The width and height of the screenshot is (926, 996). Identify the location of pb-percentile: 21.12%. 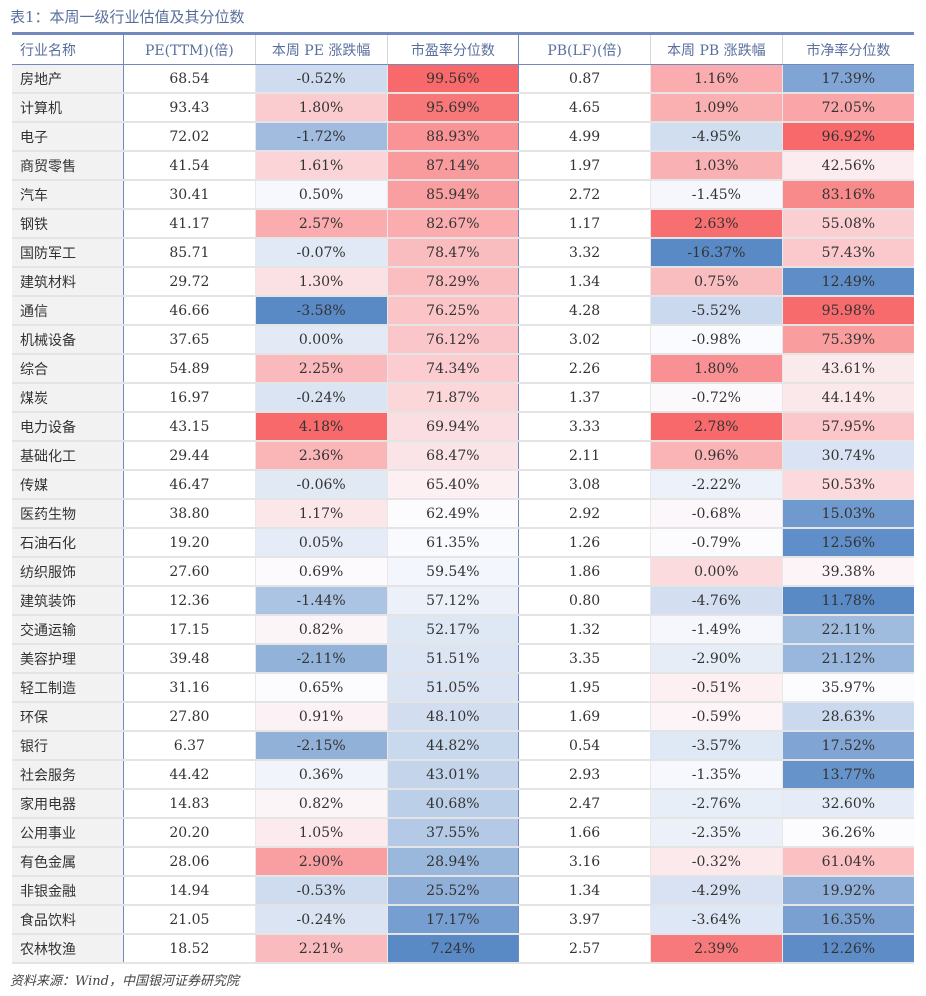
(848, 659).